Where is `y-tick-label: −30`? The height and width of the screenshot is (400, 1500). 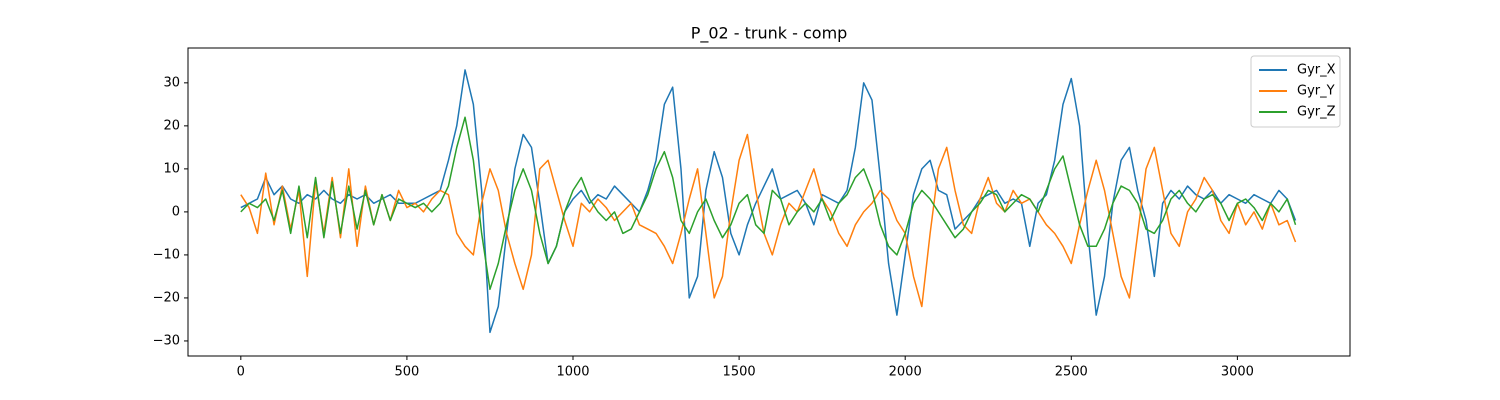
y-tick-label: −30 is located at coordinates (166, 340).